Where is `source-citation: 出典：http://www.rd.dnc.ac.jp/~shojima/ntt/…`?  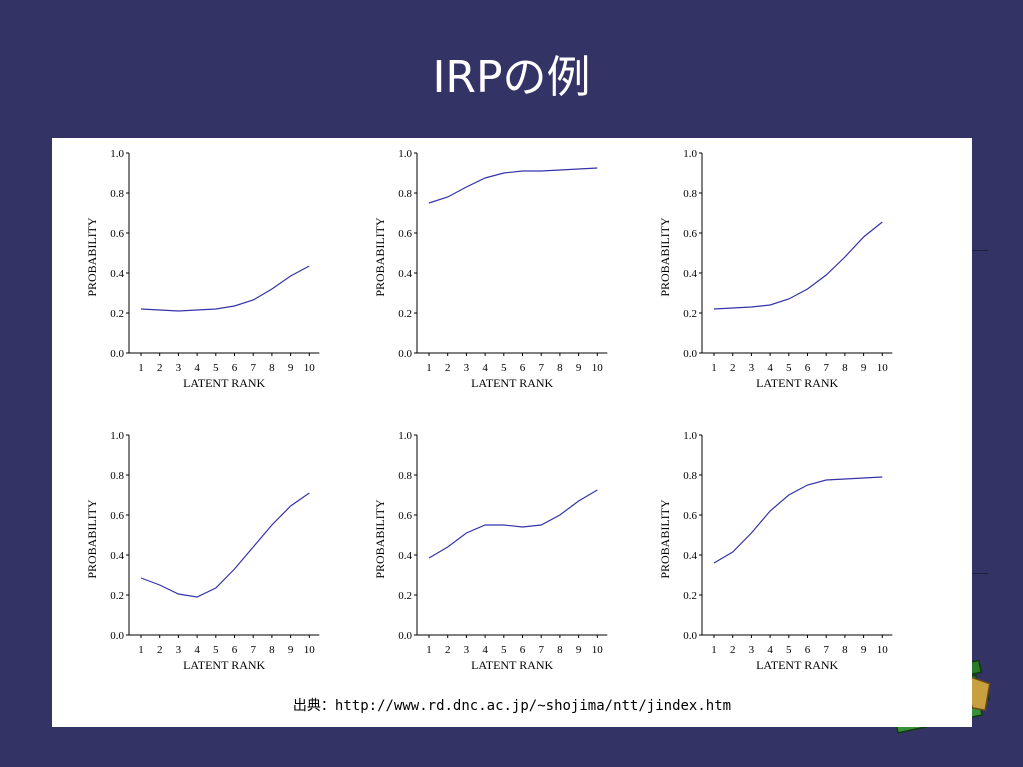 source-citation: 出典：http://www.rd.dnc.ac.jp/~shojima/ntt/… is located at coordinates (512, 706).